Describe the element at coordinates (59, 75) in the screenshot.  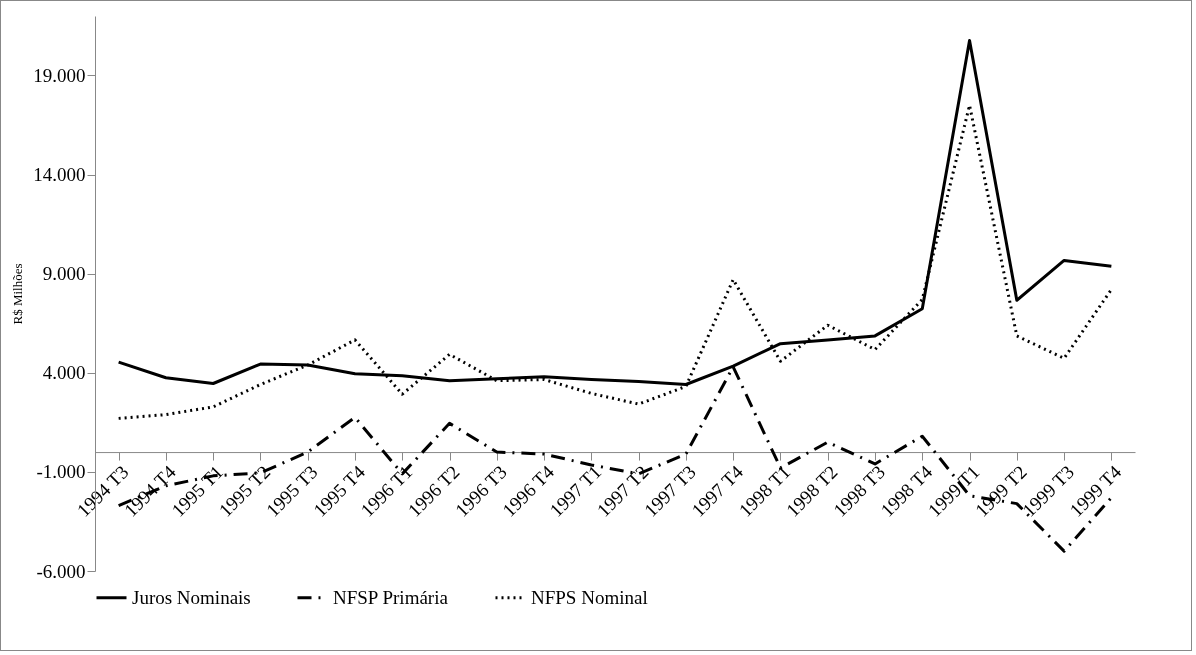
I see `y-tick-label: 19.000` at that location.